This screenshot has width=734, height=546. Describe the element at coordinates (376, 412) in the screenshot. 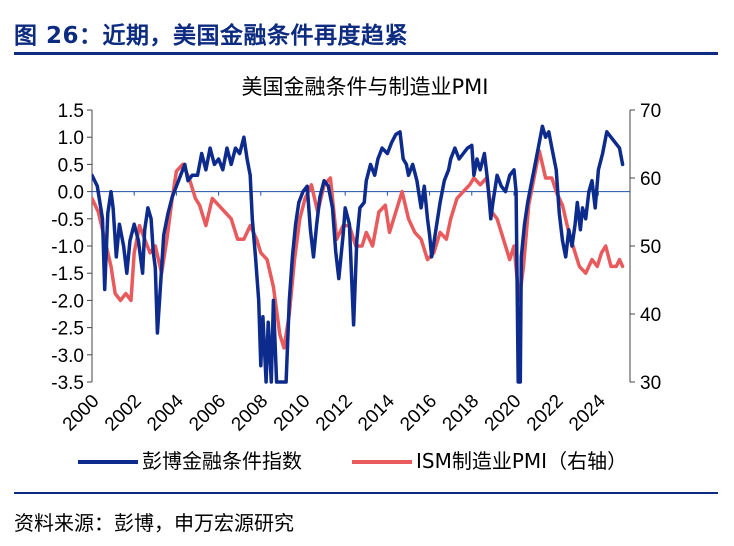

I see `x-tick-label: 2014` at that location.